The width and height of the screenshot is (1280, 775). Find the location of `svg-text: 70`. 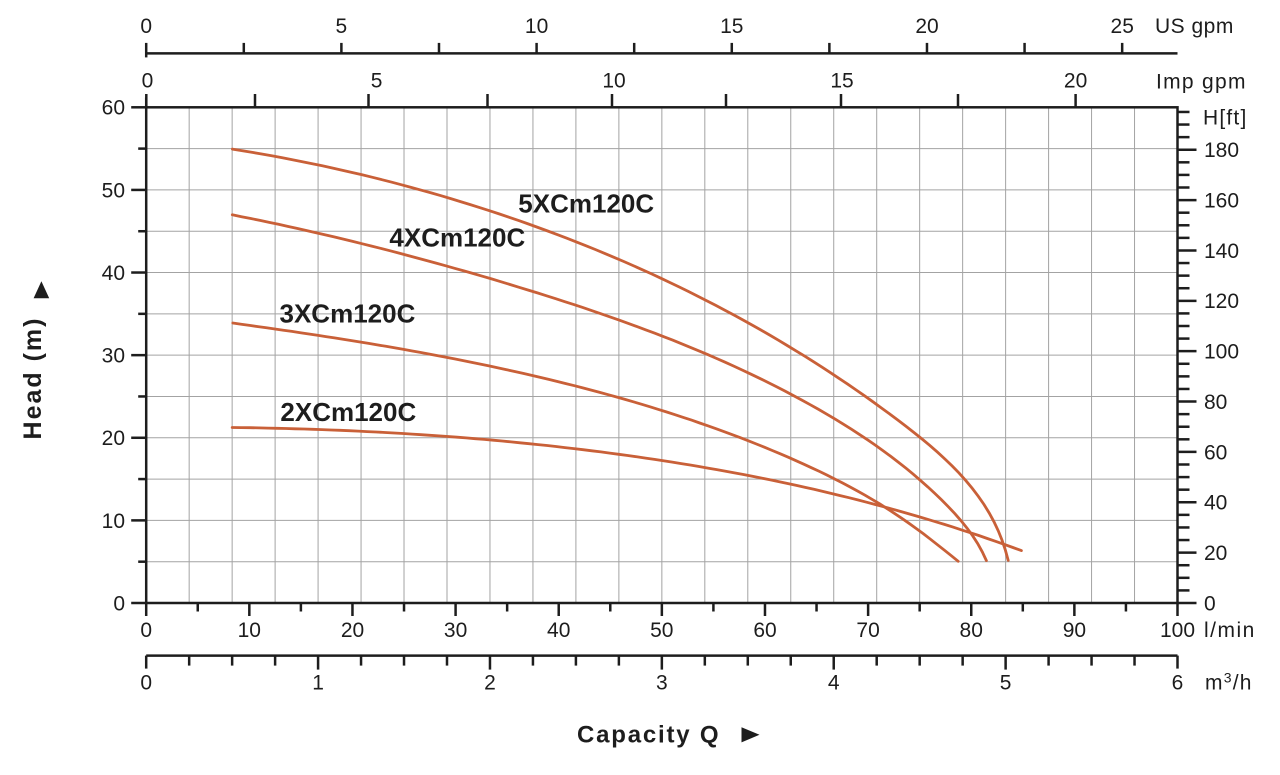

svg-text: 70 is located at coordinates (867, 630).